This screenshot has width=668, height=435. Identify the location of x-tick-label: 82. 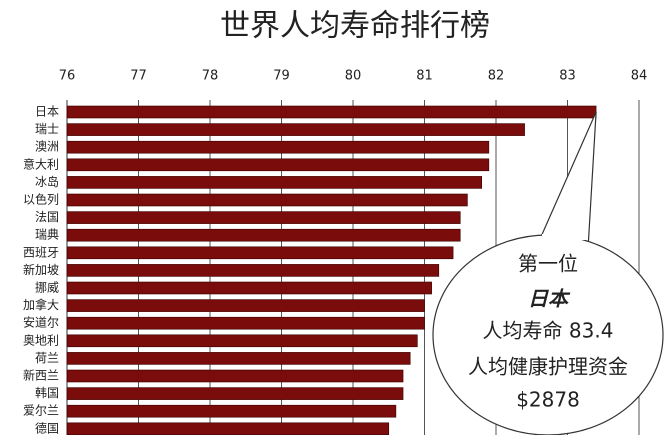
(496, 76).